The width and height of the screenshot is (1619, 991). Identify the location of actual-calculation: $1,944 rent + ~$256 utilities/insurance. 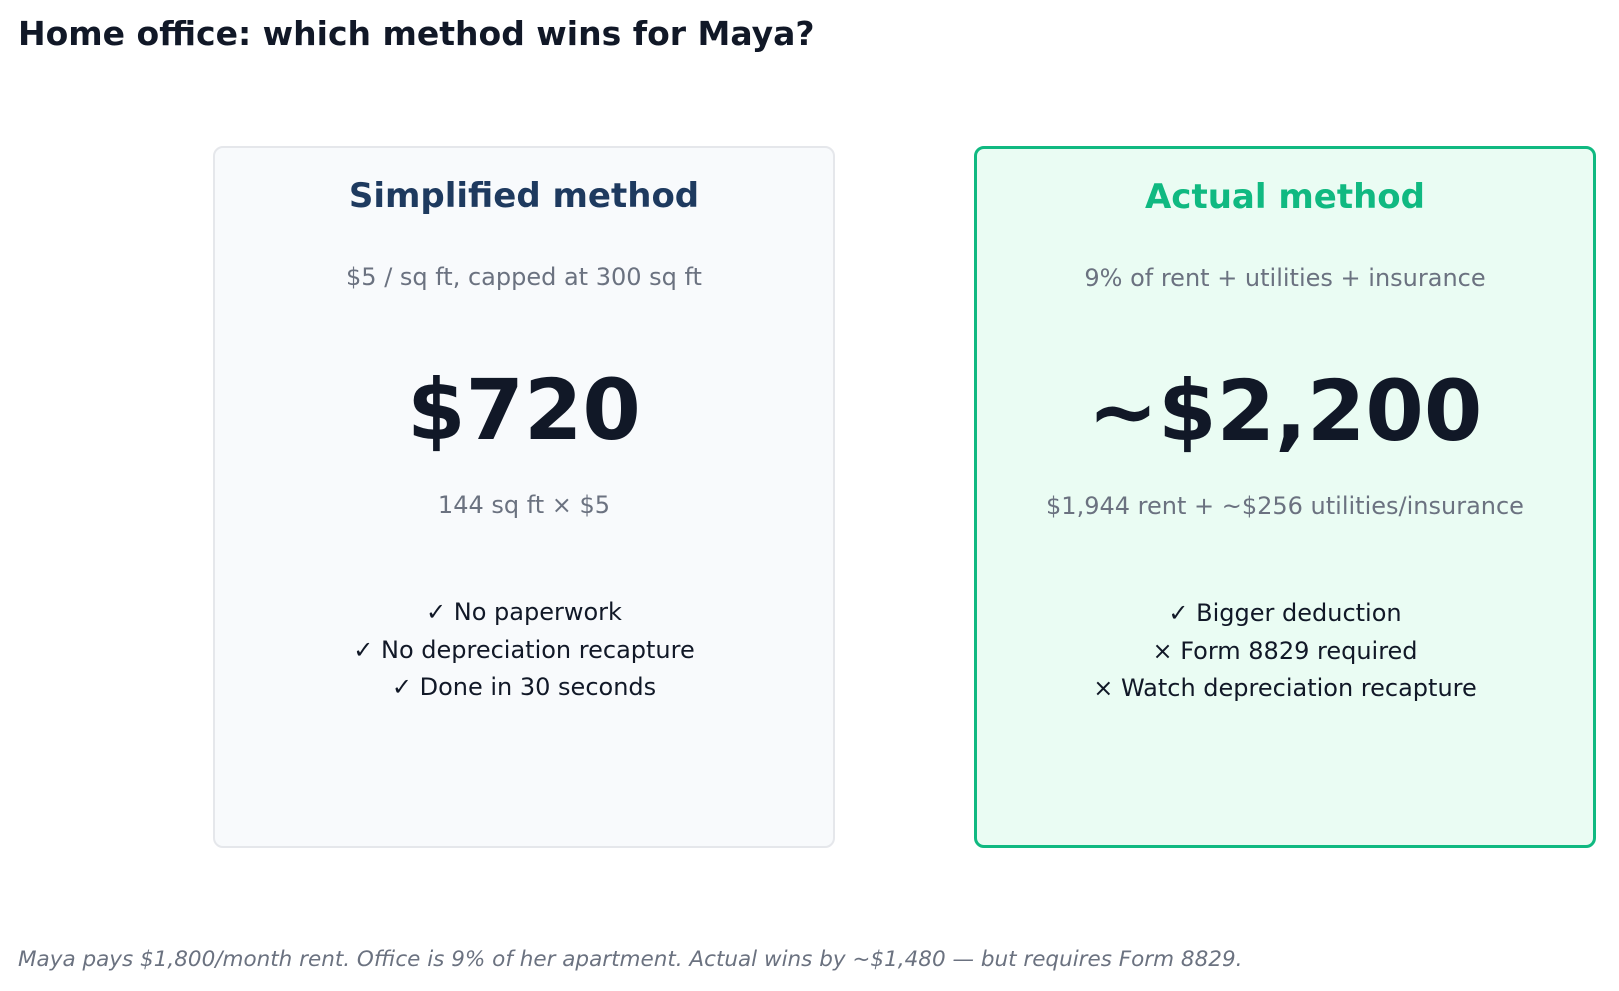
(1285, 506).